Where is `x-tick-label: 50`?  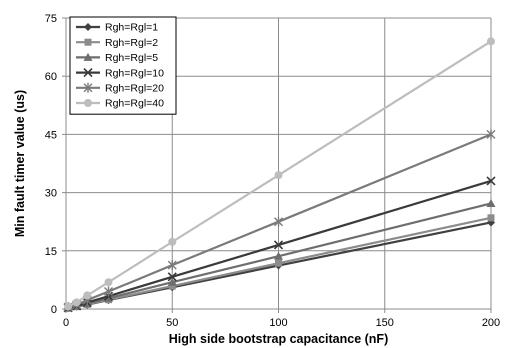 x-tick-label: 50 is located at coordinates (172, 323).